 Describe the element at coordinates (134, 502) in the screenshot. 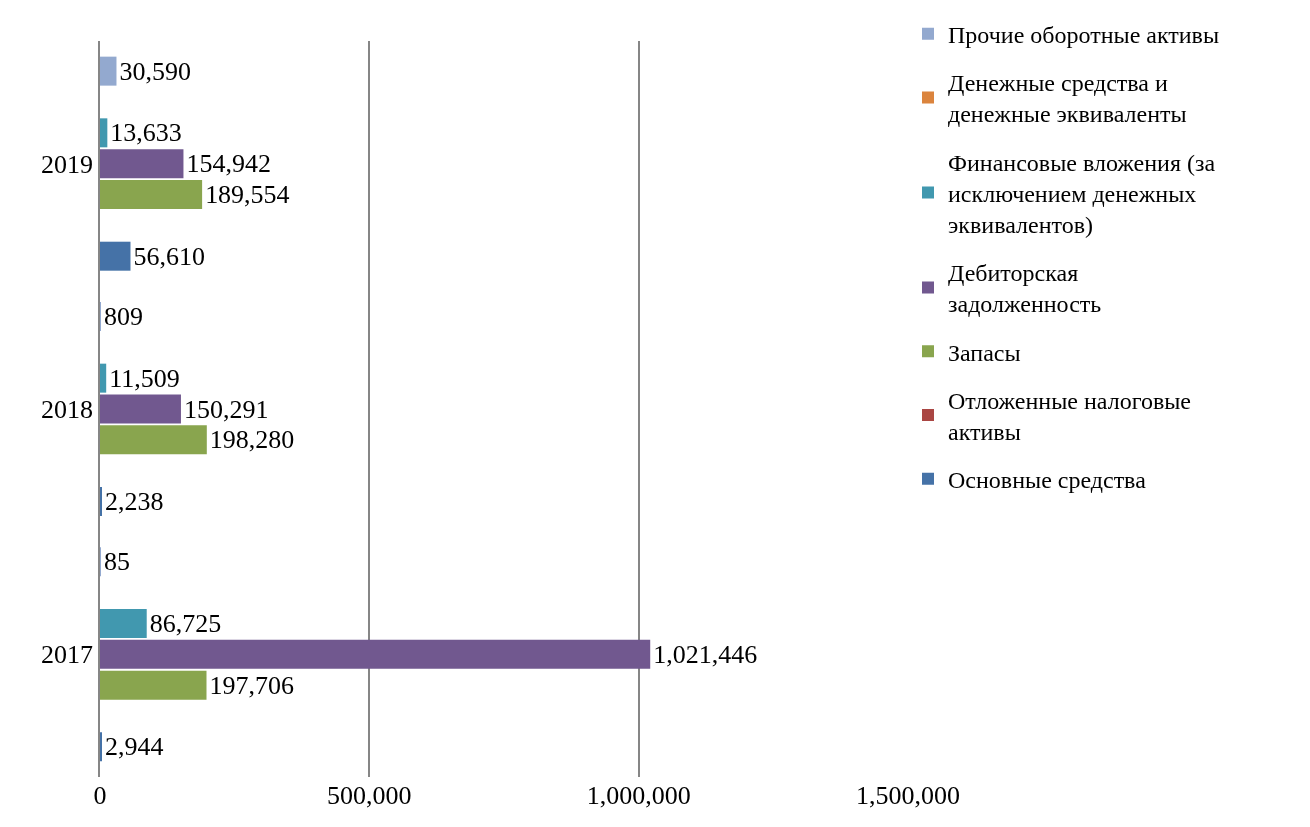

I see `data-label: 2,238` at that location.